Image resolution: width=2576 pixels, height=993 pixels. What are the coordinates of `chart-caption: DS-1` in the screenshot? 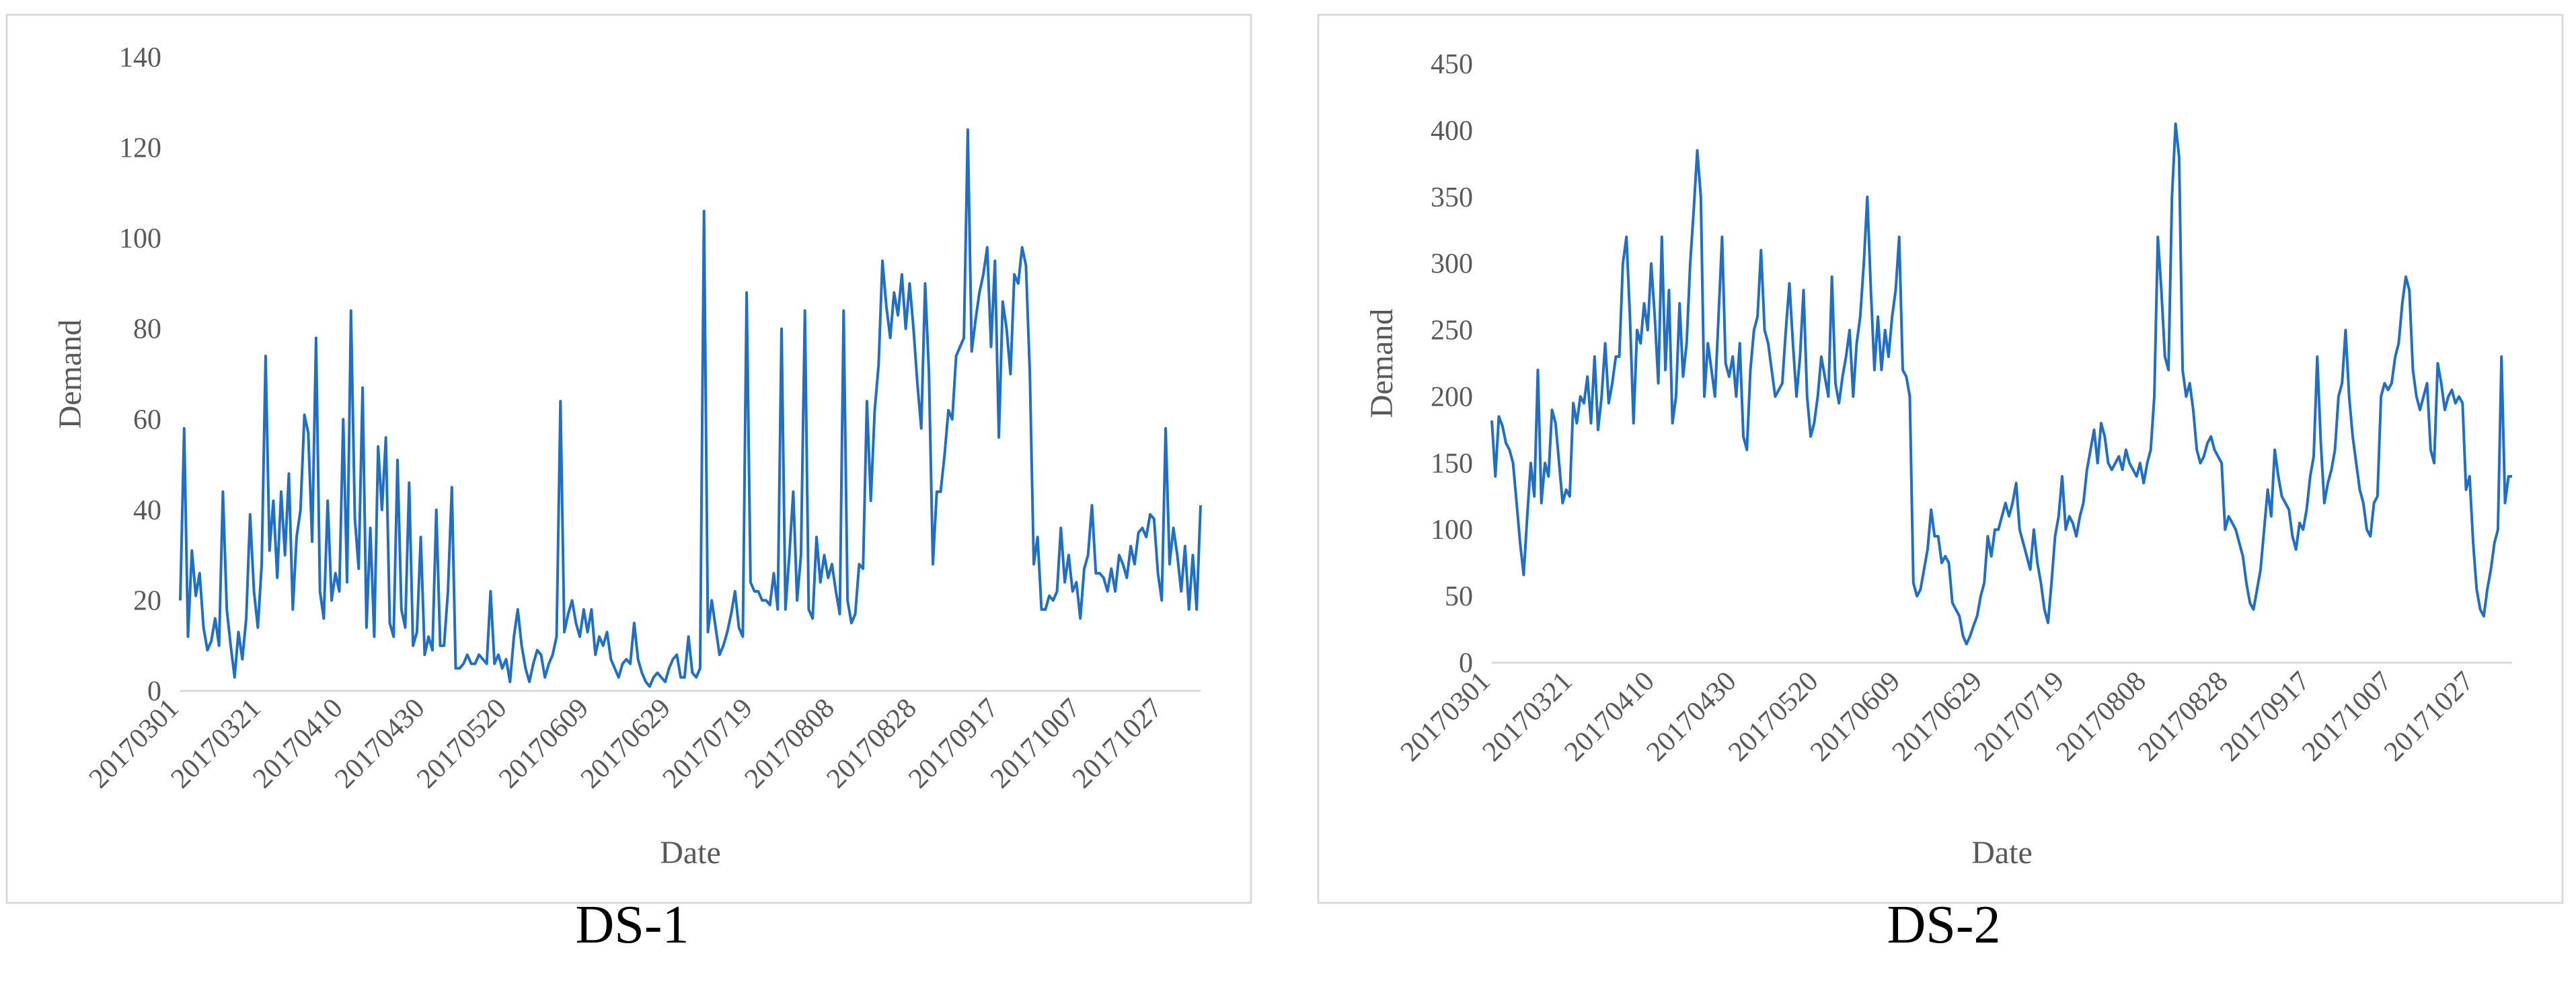 It's located at (632, 925).